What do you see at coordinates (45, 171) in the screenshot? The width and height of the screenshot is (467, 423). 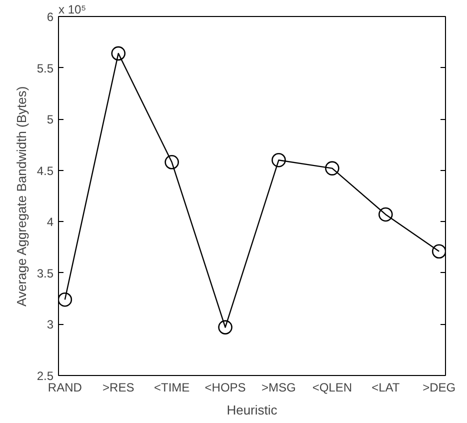 I see `y-tick-label: 4.5` at bounding box center [45, 171].